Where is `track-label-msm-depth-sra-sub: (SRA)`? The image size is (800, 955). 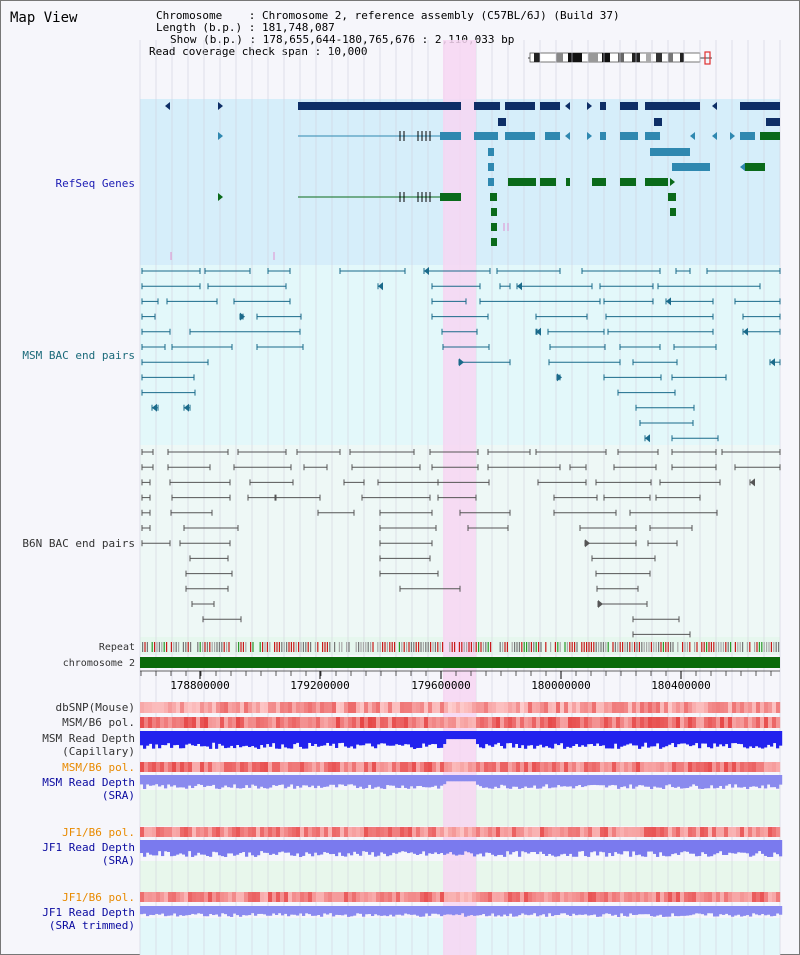
track-label-msm-depth-sra-sub: (SRA) is located at coordinates (118, 795).